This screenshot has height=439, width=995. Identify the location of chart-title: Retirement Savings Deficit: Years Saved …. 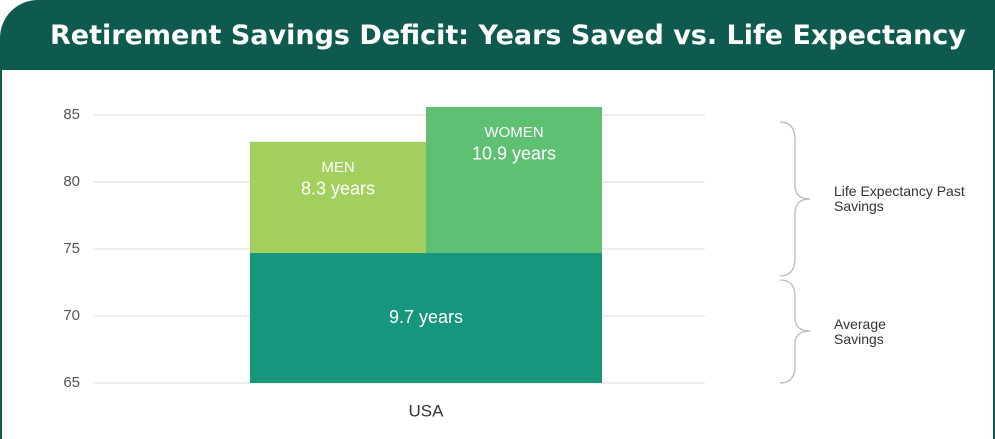
(508, 35).